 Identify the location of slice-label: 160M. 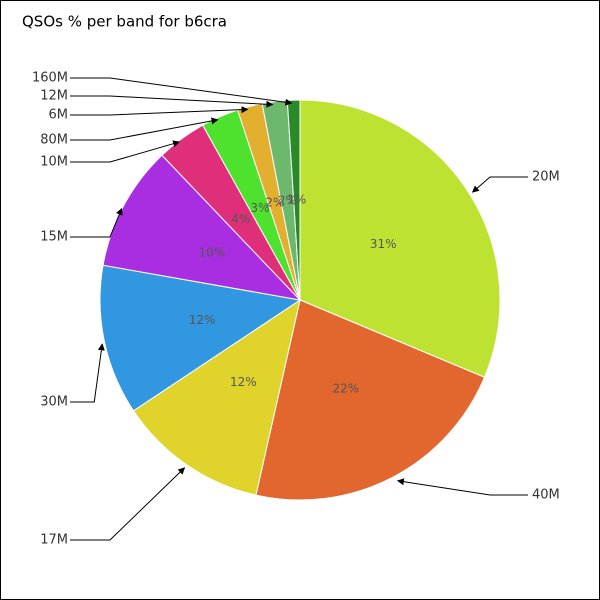
(50, 78).